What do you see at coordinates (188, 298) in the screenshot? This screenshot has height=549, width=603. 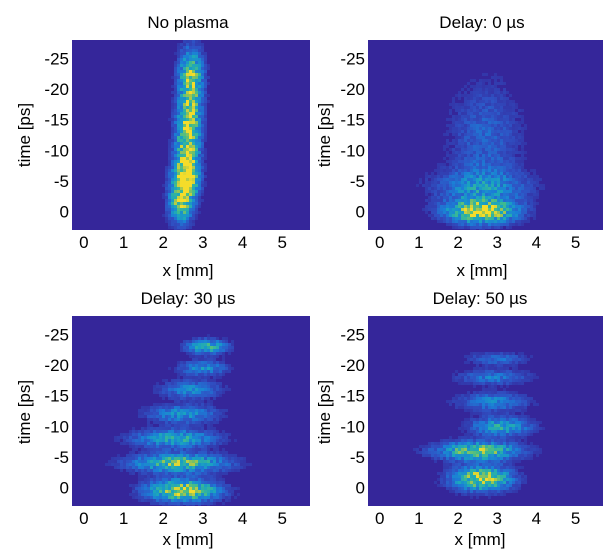 I see `panel-title: Delay: 30 µs` at bounding box center [188, 298].